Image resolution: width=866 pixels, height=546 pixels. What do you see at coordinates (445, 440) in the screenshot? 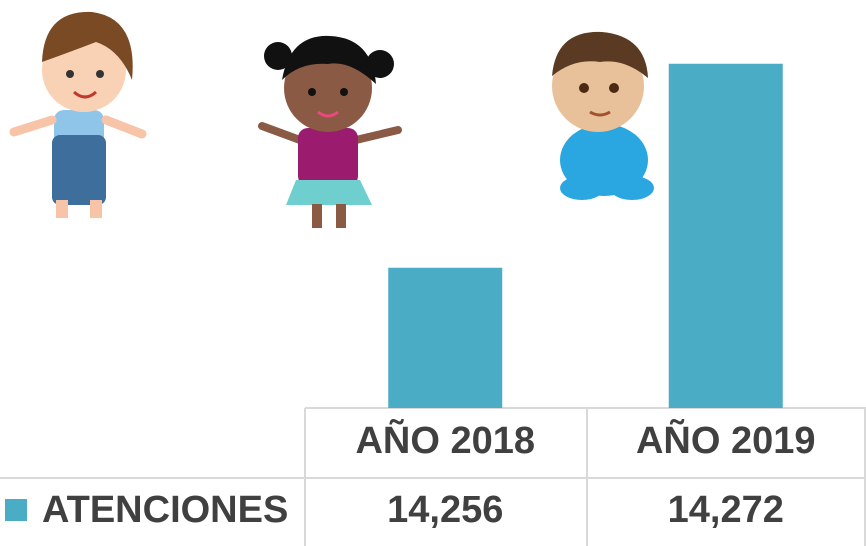
I see `table-header: AÑO 2018` at bounding box center [445, 440].